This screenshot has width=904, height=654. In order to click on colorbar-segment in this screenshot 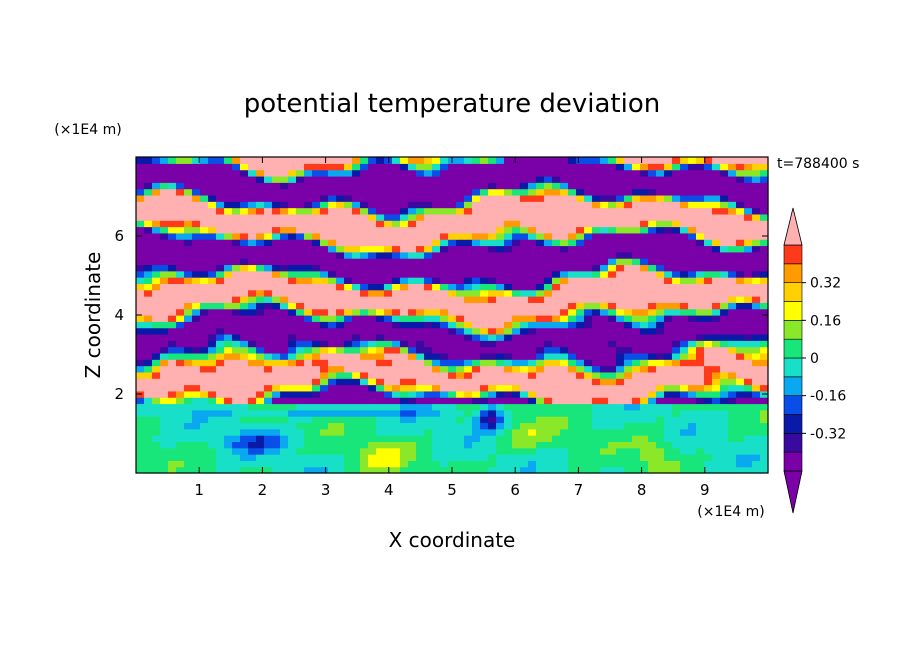, I will do `click(793, 254)`.